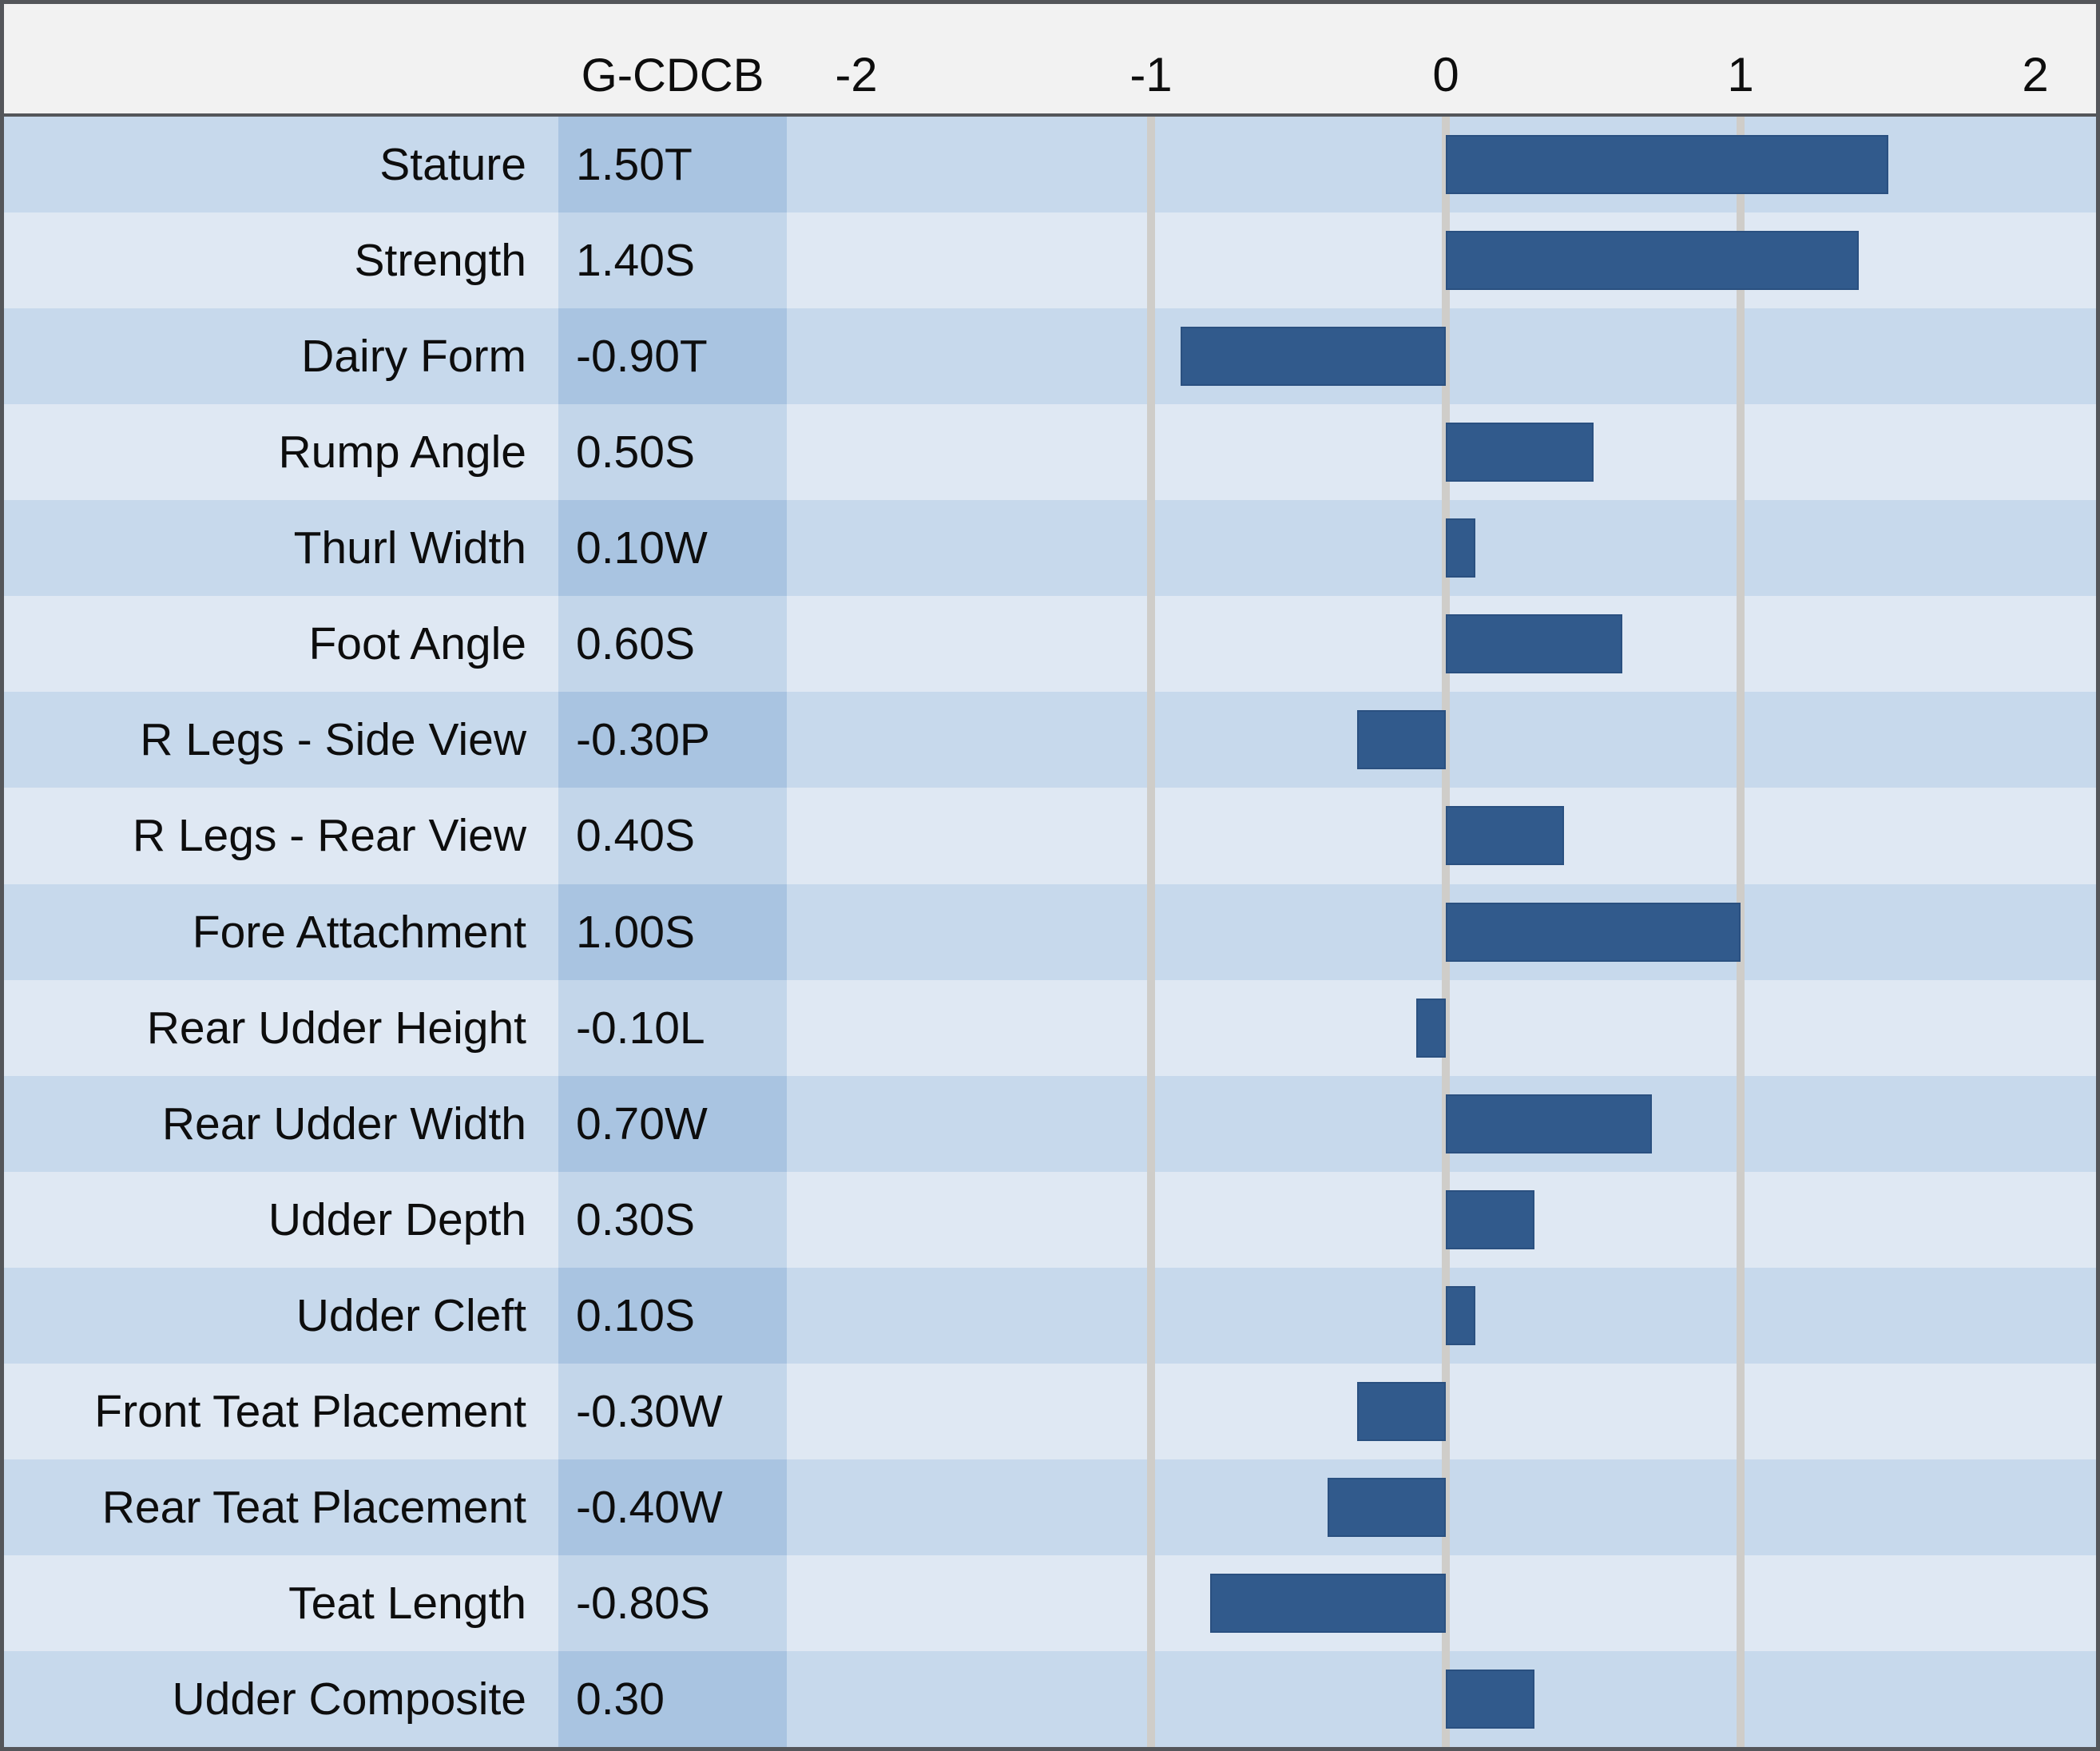  What do you see at coordinates (281, 452) in the screenshot?
I see `trait-label: Rump Angle` at bounding box center [281, 452].